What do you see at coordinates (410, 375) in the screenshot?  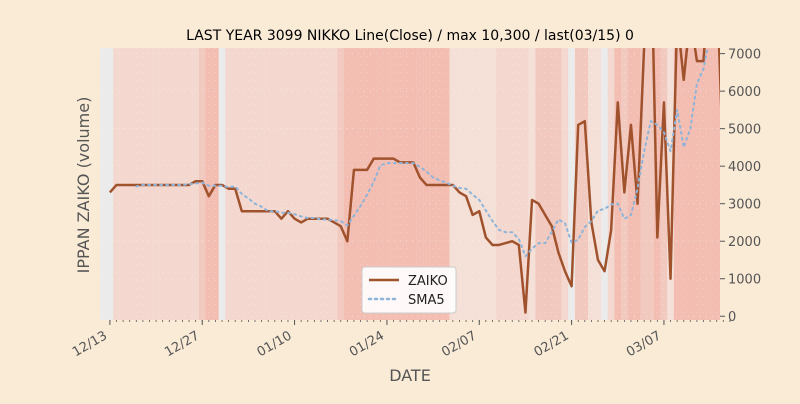 I see `x-axis-label: DATE` at bounding box center [410, 375].